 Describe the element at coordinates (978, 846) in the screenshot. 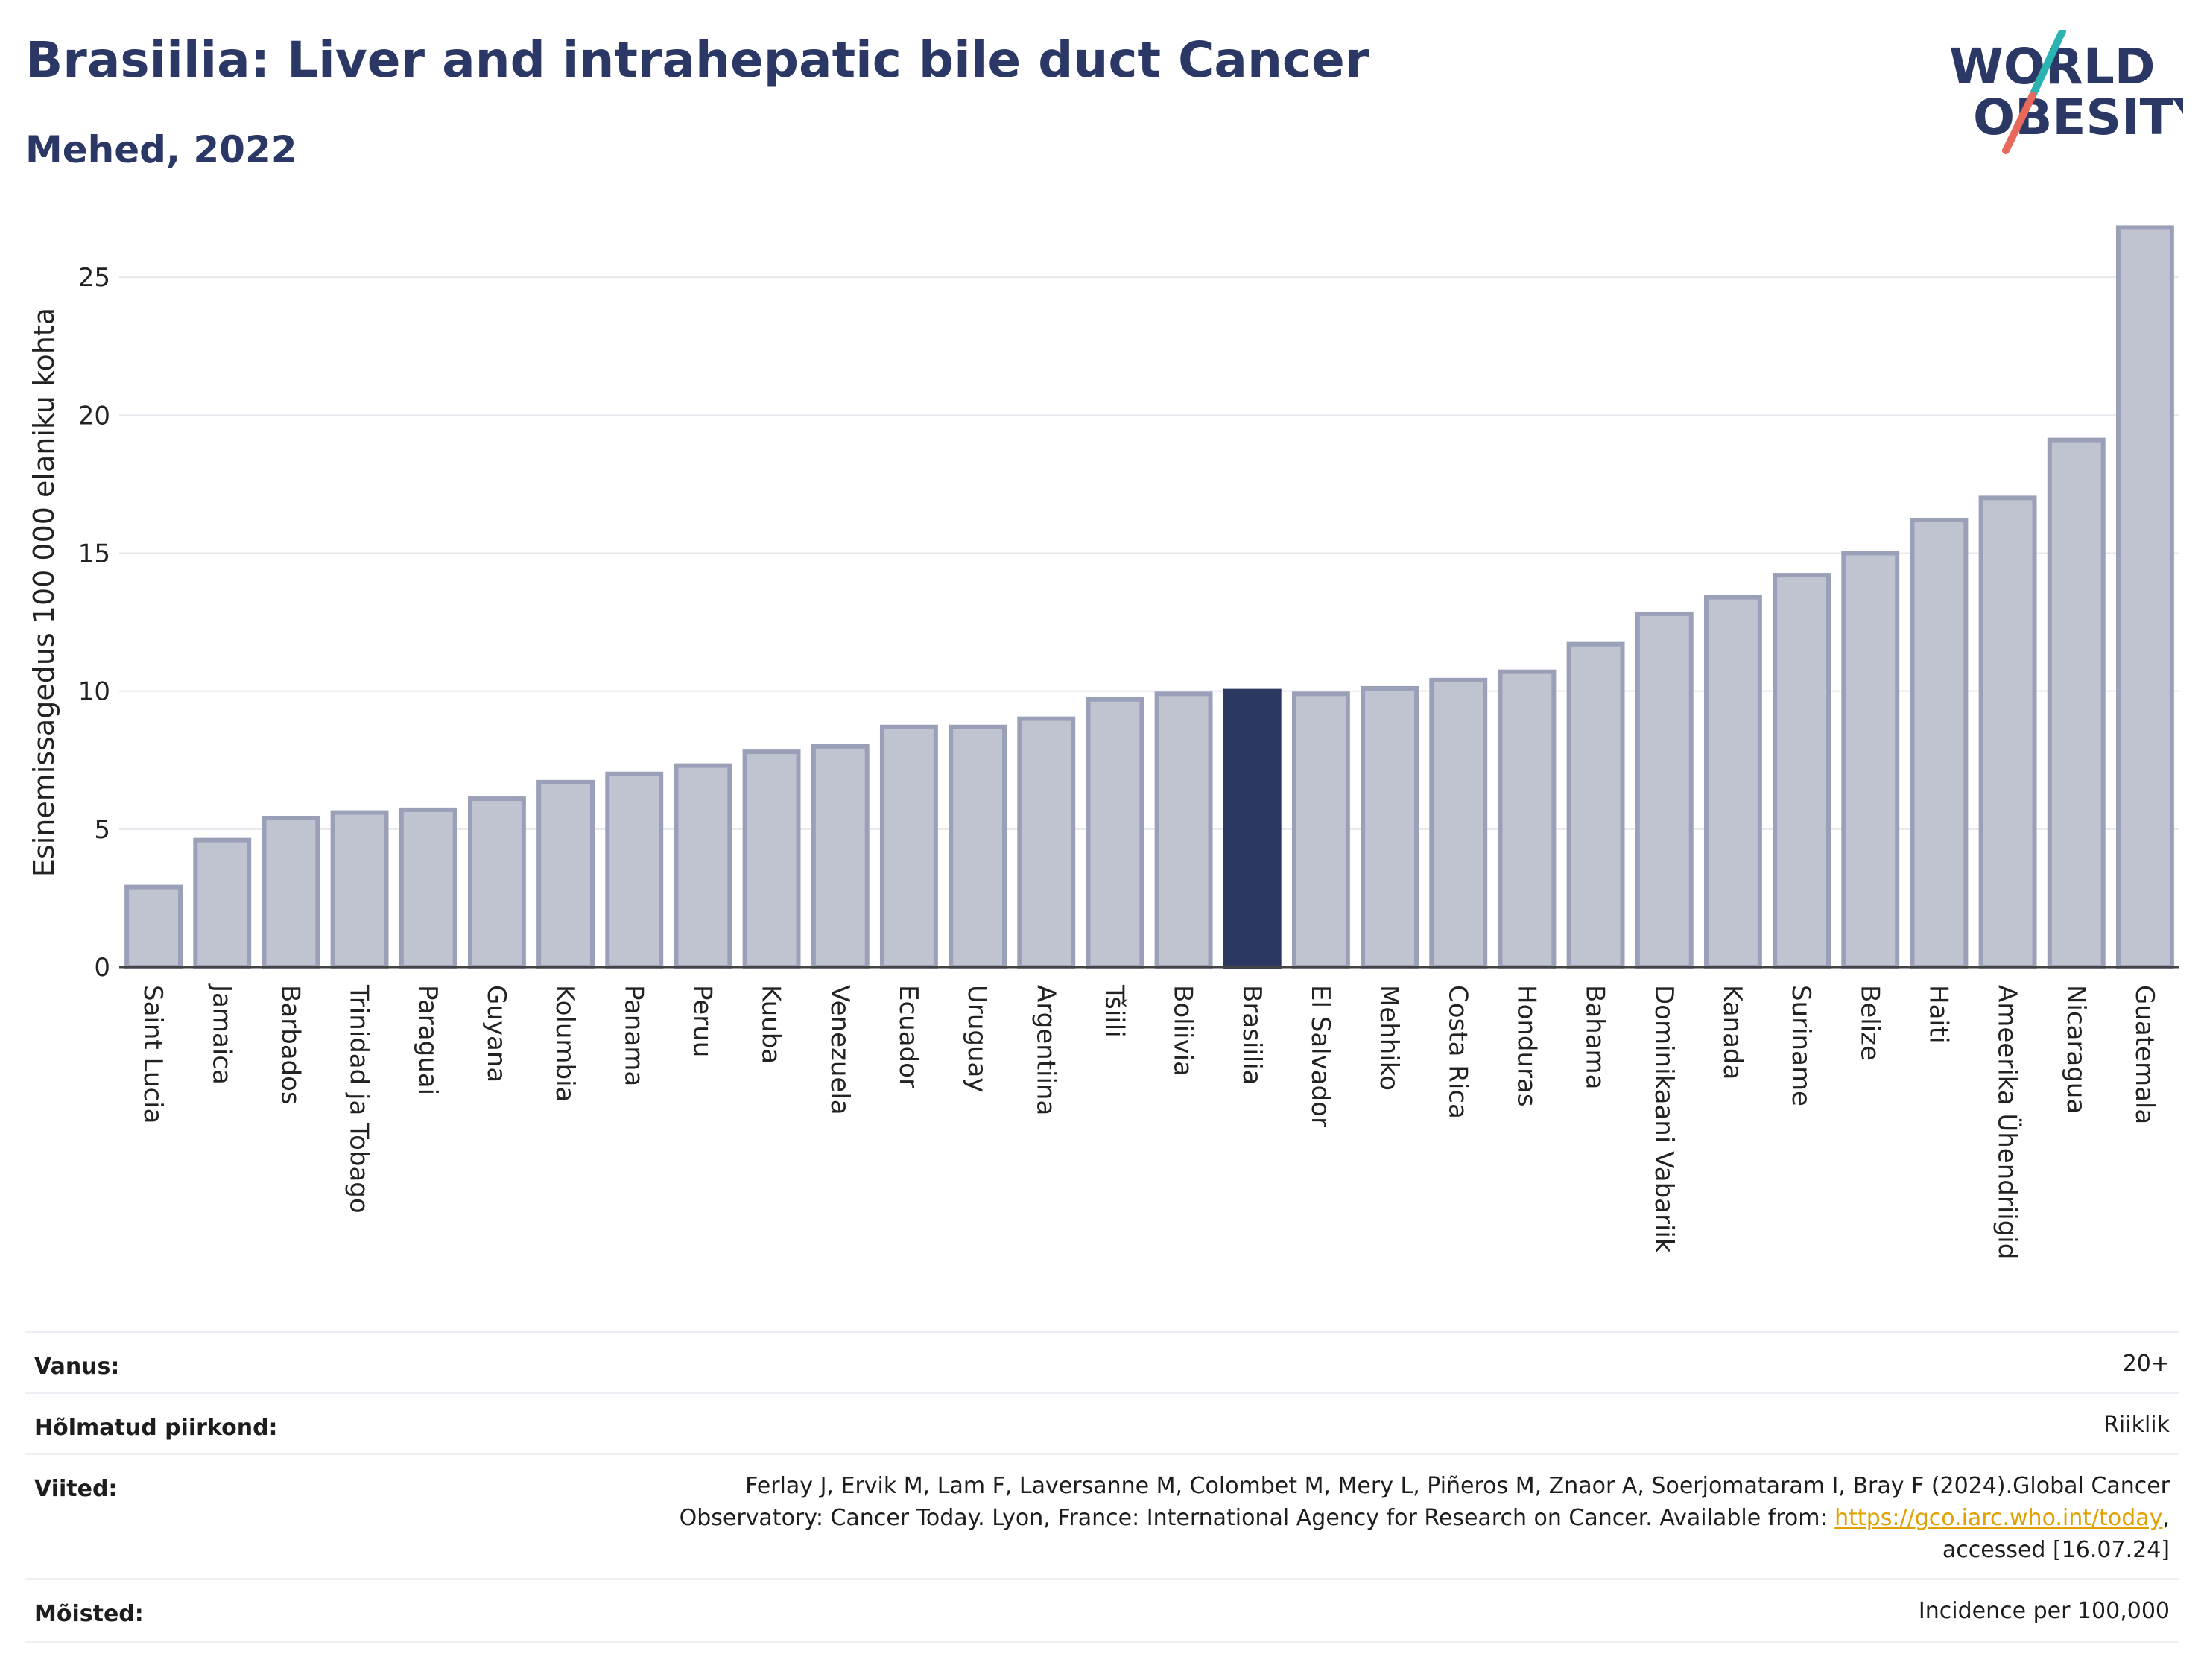

I see `bar-uruguay` at that location.